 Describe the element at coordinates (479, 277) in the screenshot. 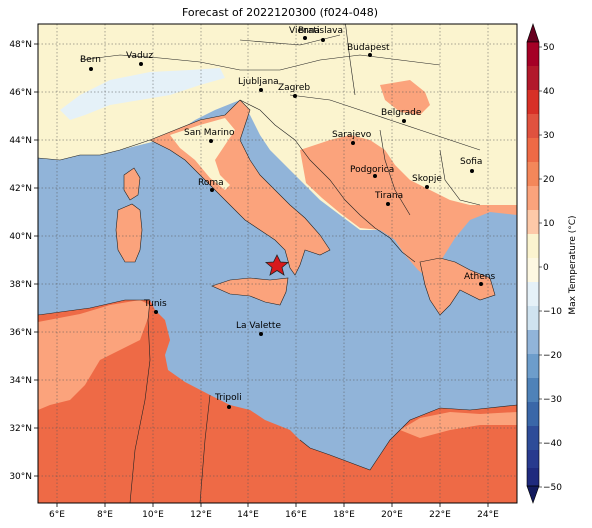

I see `city-label: Athens` at that location.